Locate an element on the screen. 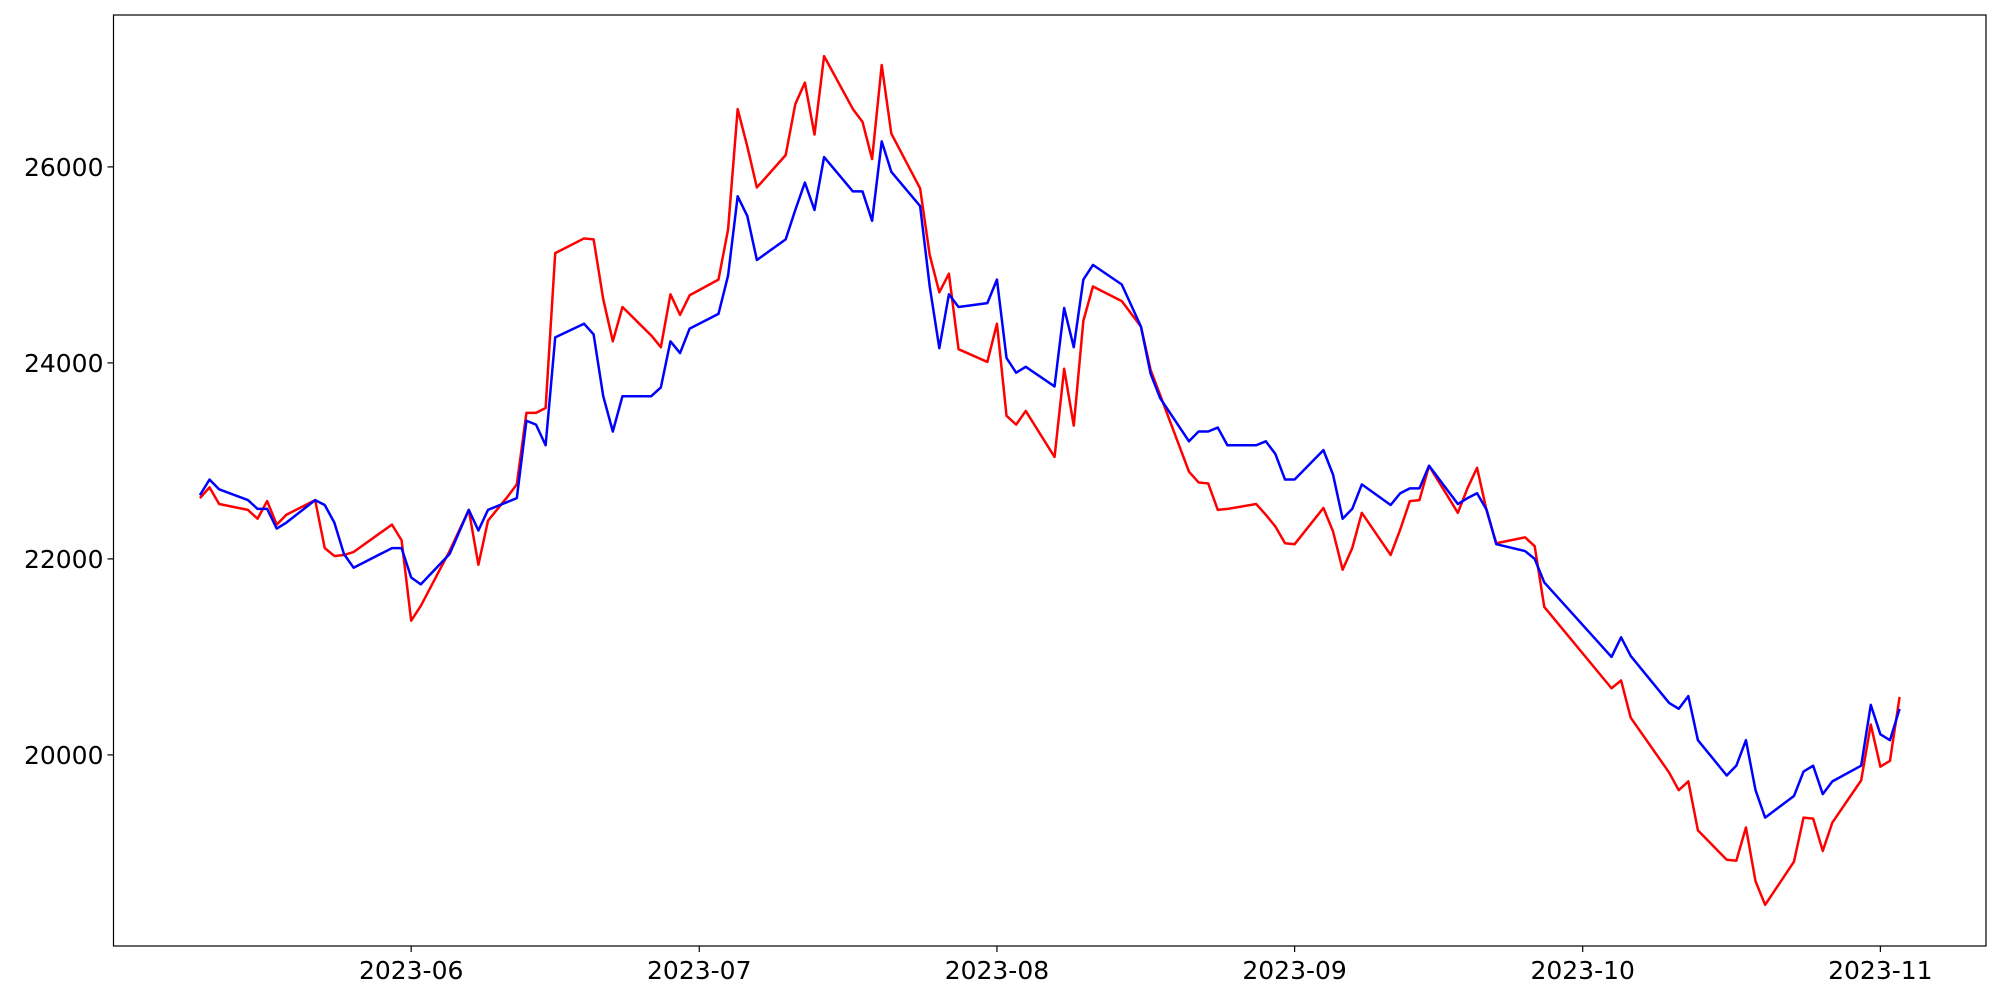 The image size is (2000, 1000). x-tick-label: 2023-07 is located at coordinates (699, 970).